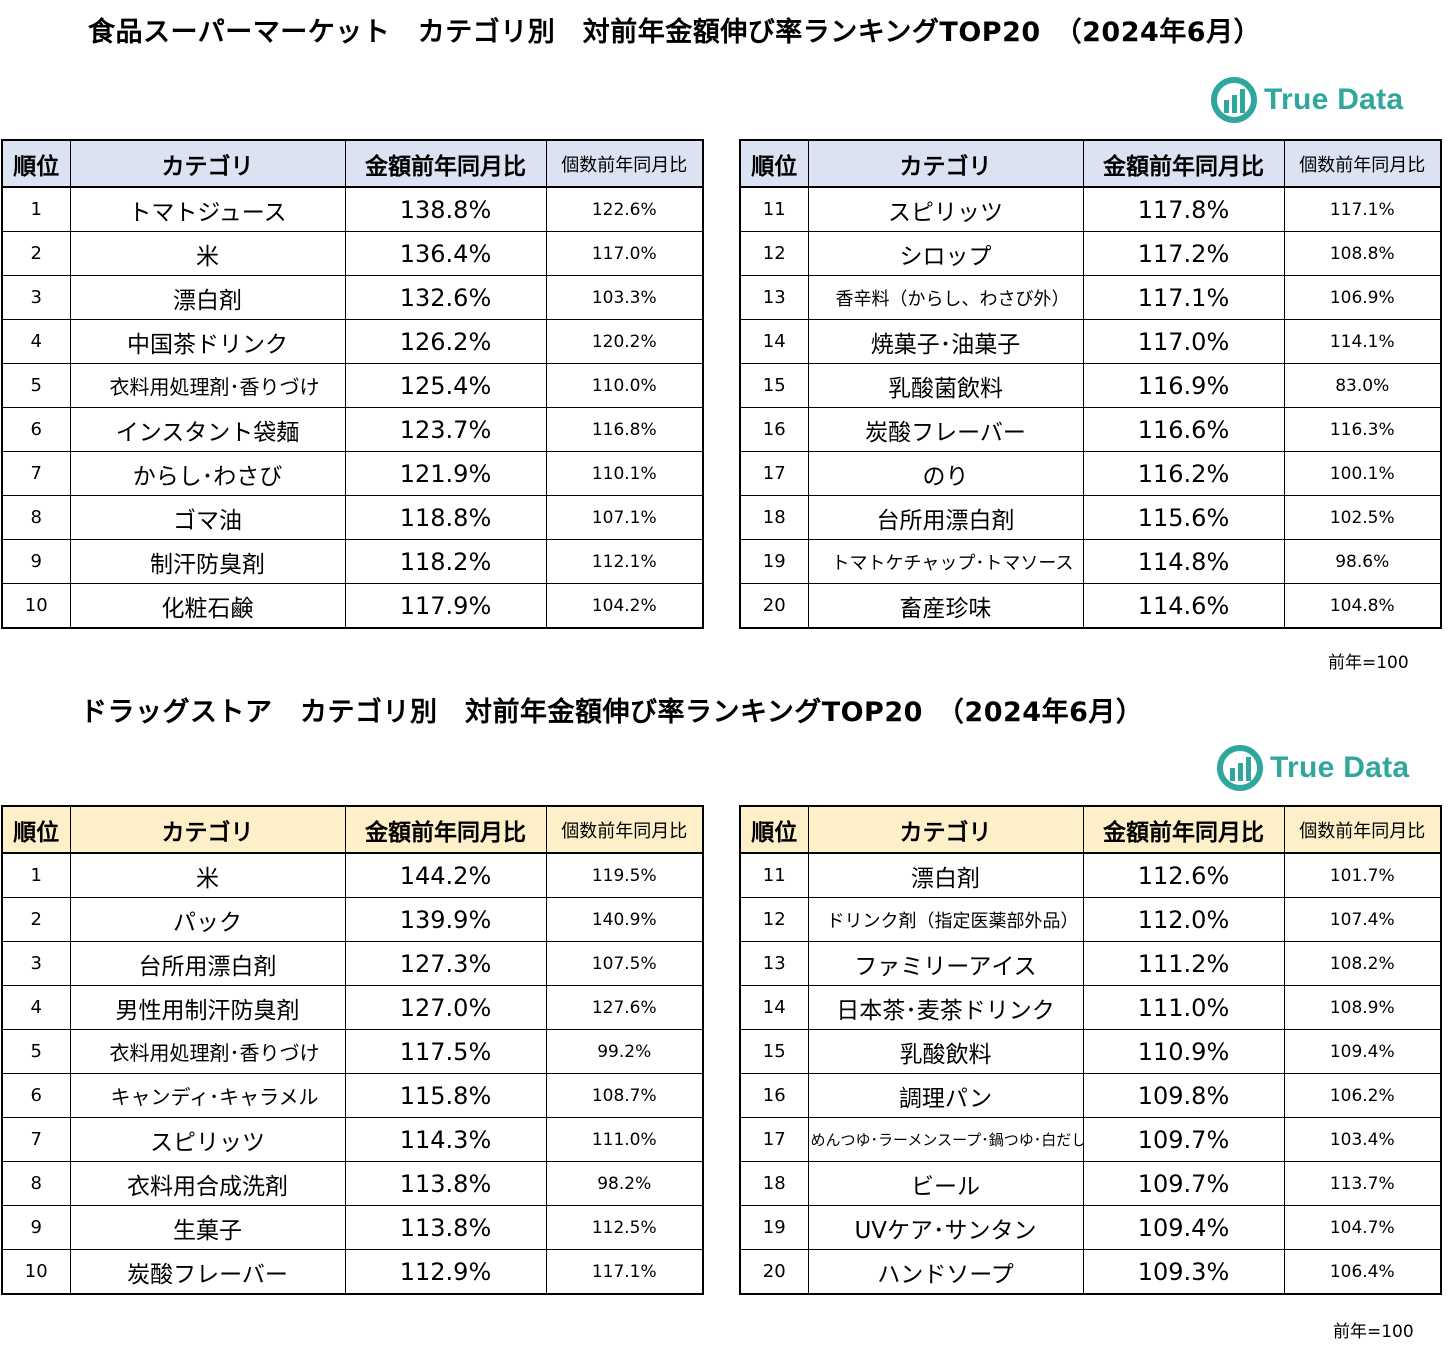  What do you see at coordinates (445, 1007) in the screenshot?
I see `amount-yoy-cell: 127.0%` at bounding box center [445, 1007].